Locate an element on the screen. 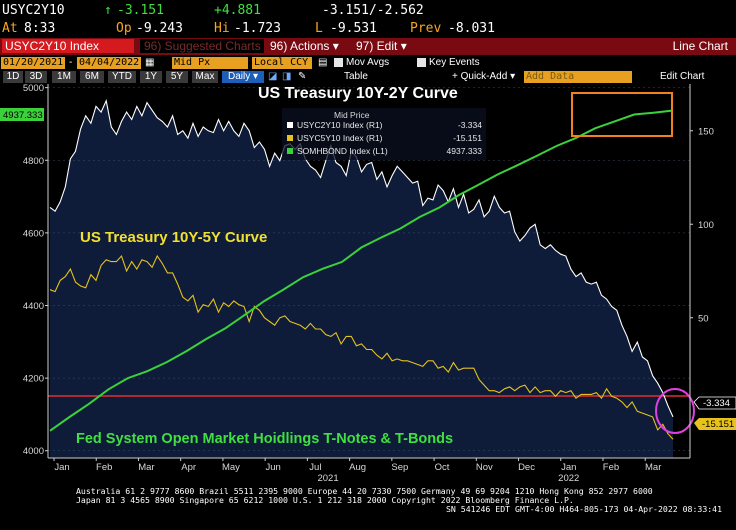  left-axis: 4000 4200 4400 4600 4800 5000 is located at coordinates (36, 271).